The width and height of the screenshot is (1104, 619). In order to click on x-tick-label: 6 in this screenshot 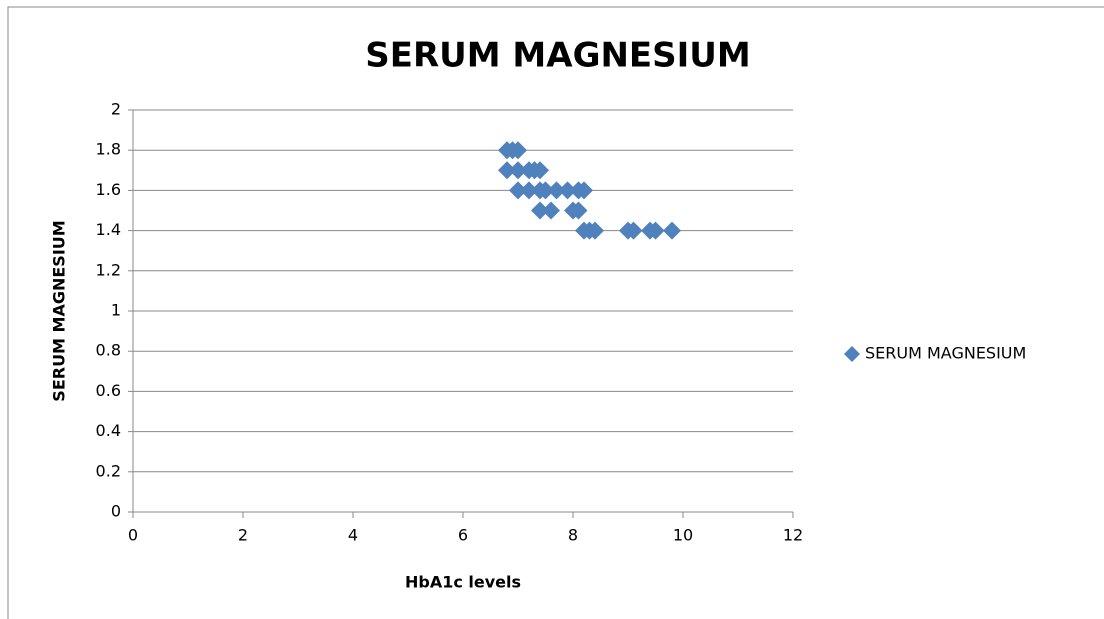, I will do `click(463, 535)`.